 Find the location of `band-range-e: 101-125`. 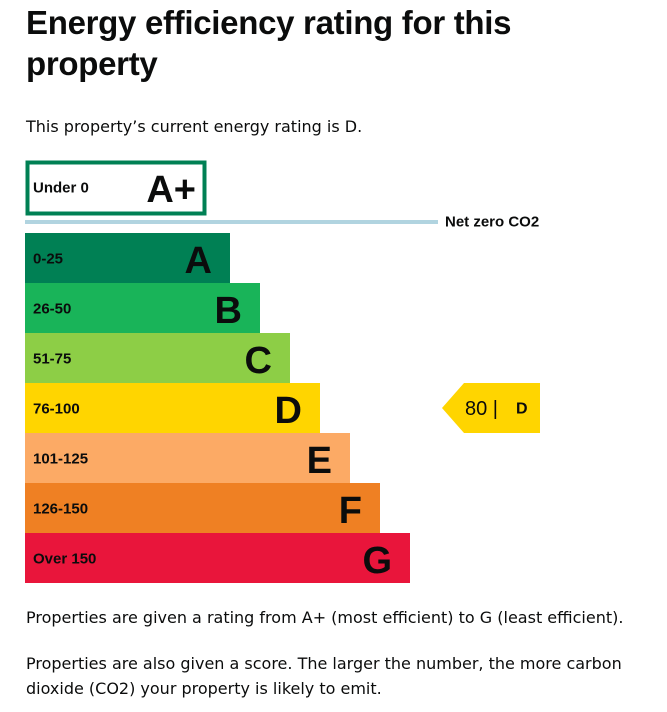

band-range-e: 101-125 is located at coordinates (60, 459).